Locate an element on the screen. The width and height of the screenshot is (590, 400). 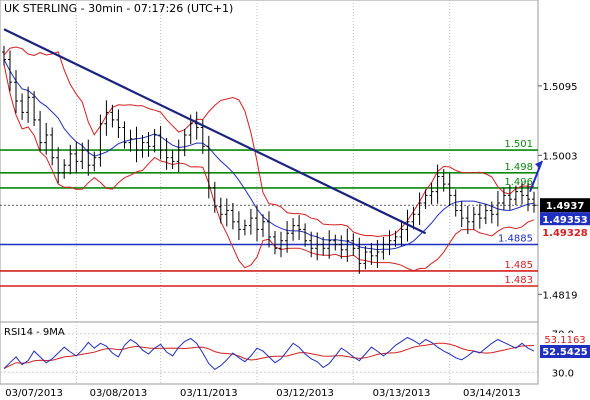
price-axis-label: 1.5003 is located at coordinates (560, 156).